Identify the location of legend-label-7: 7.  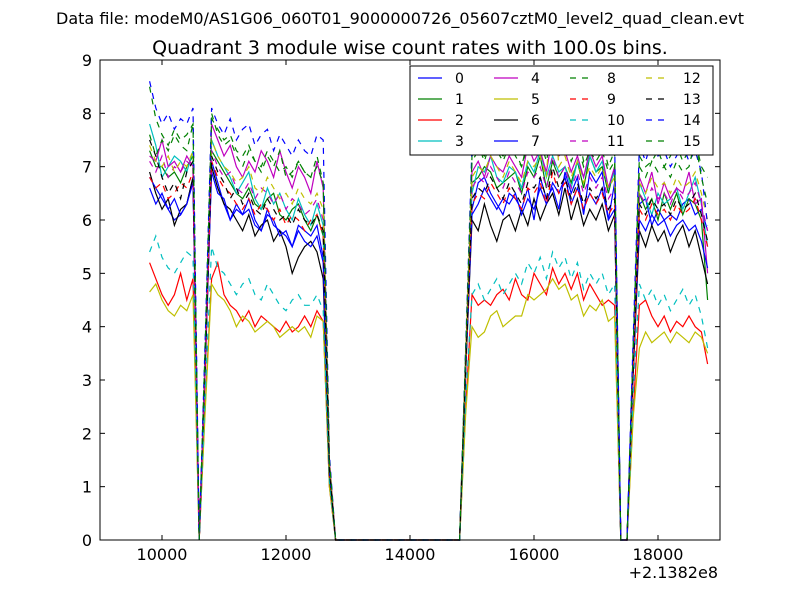
(535, 142).